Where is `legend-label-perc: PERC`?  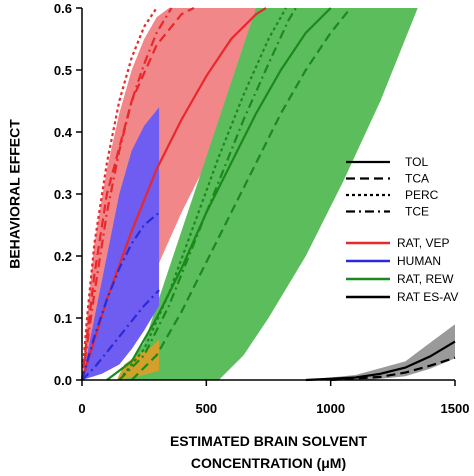
legend-label-perc: PERC is located at coordinates (422, 195).